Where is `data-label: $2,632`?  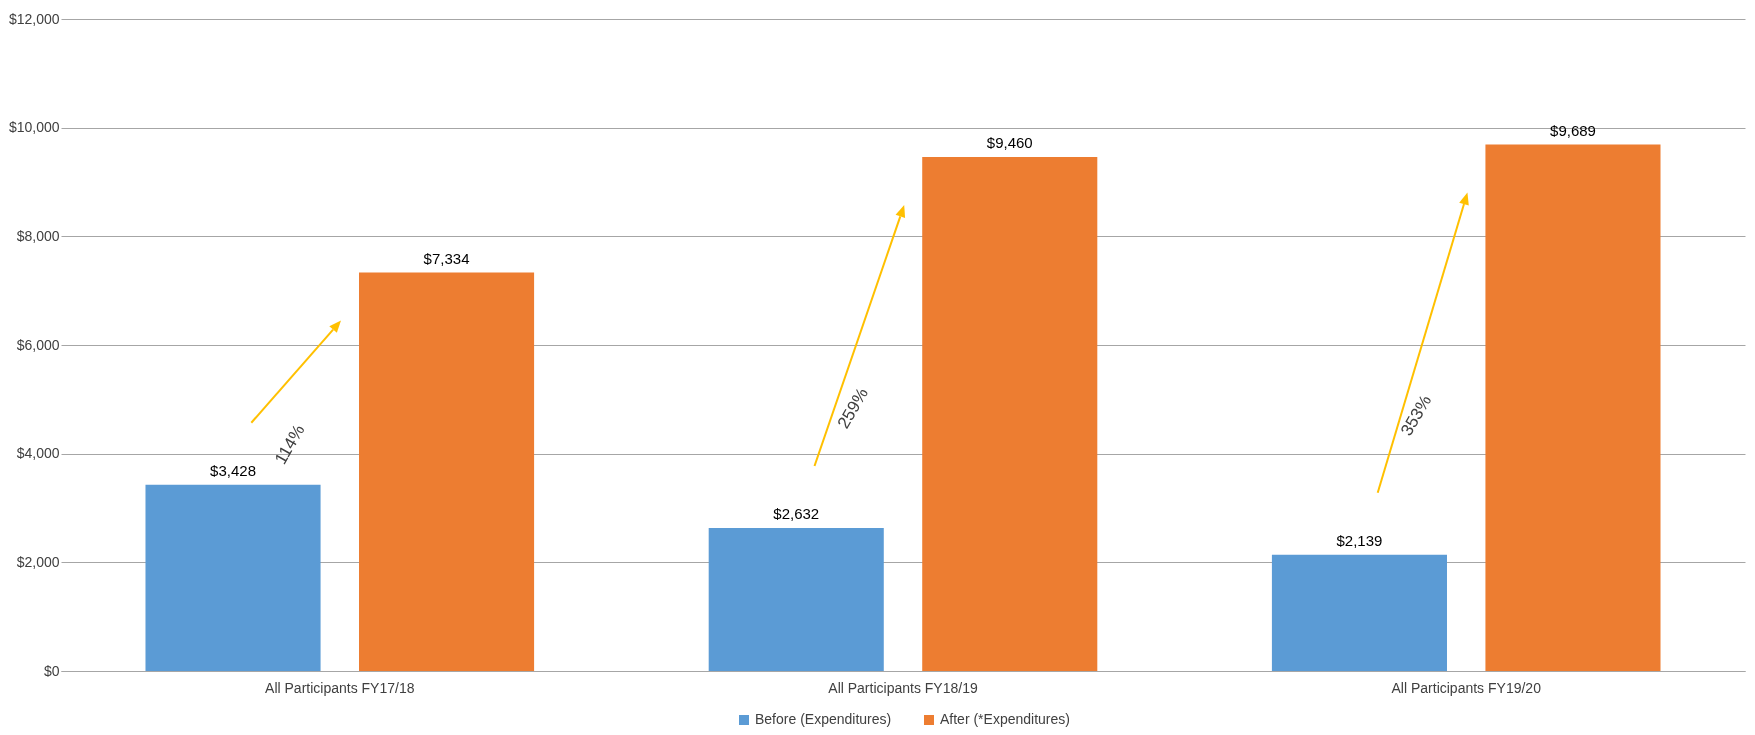 data-label: $2,632 is located at coordinates (796, 513).